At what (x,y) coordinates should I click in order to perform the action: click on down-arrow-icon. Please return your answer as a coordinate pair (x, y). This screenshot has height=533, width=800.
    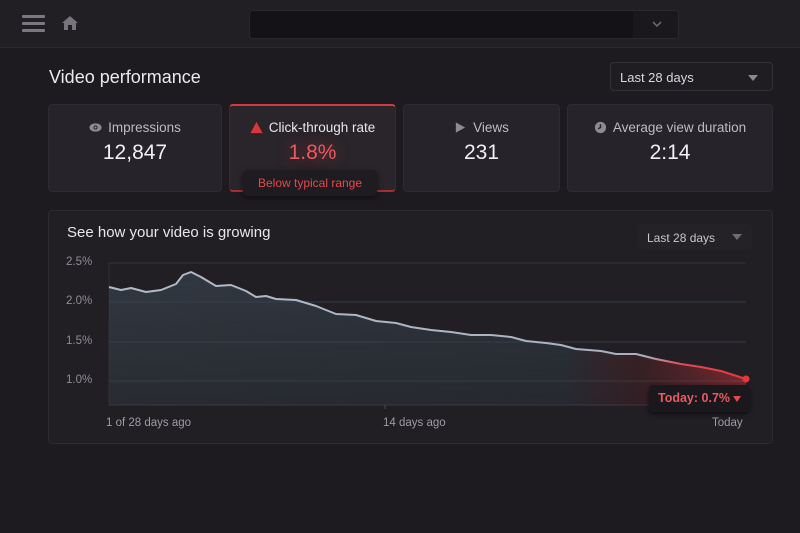
    Looking at the image, I should click on (737, 399).